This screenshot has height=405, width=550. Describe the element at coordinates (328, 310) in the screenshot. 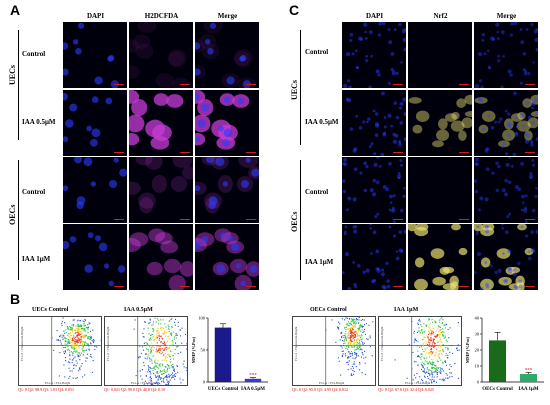

I see `flow-title-oecs-control: OECs Control` at that location.